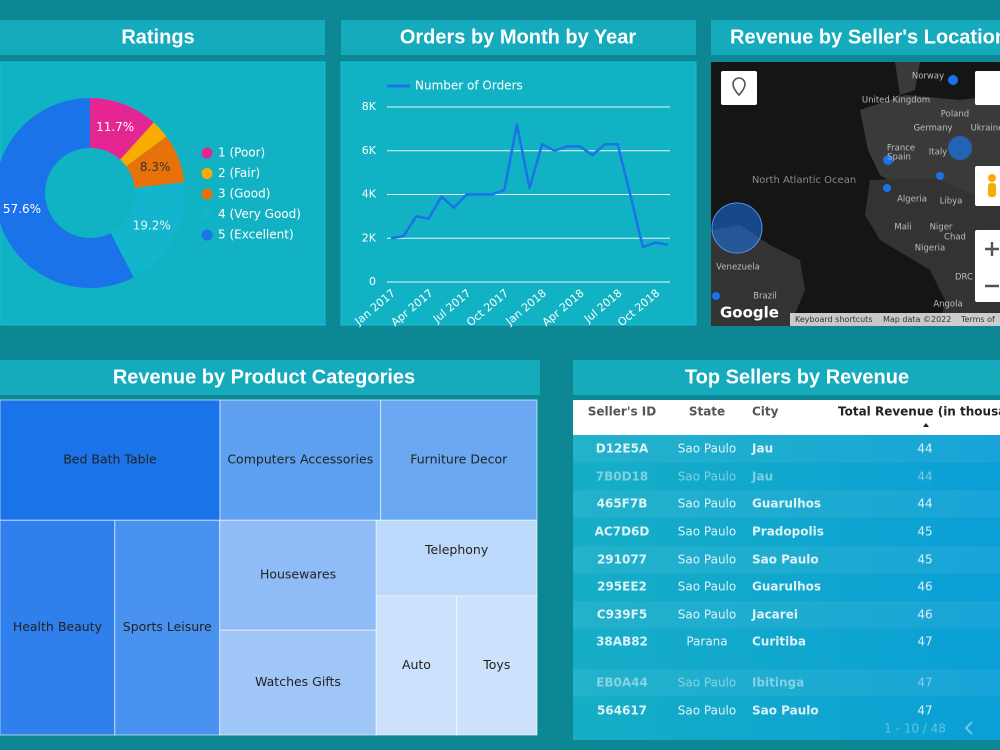 Image resolution: width=1000 pixels, height=750 pixels. I want to click on map-label: DRC, so click(964, 278).